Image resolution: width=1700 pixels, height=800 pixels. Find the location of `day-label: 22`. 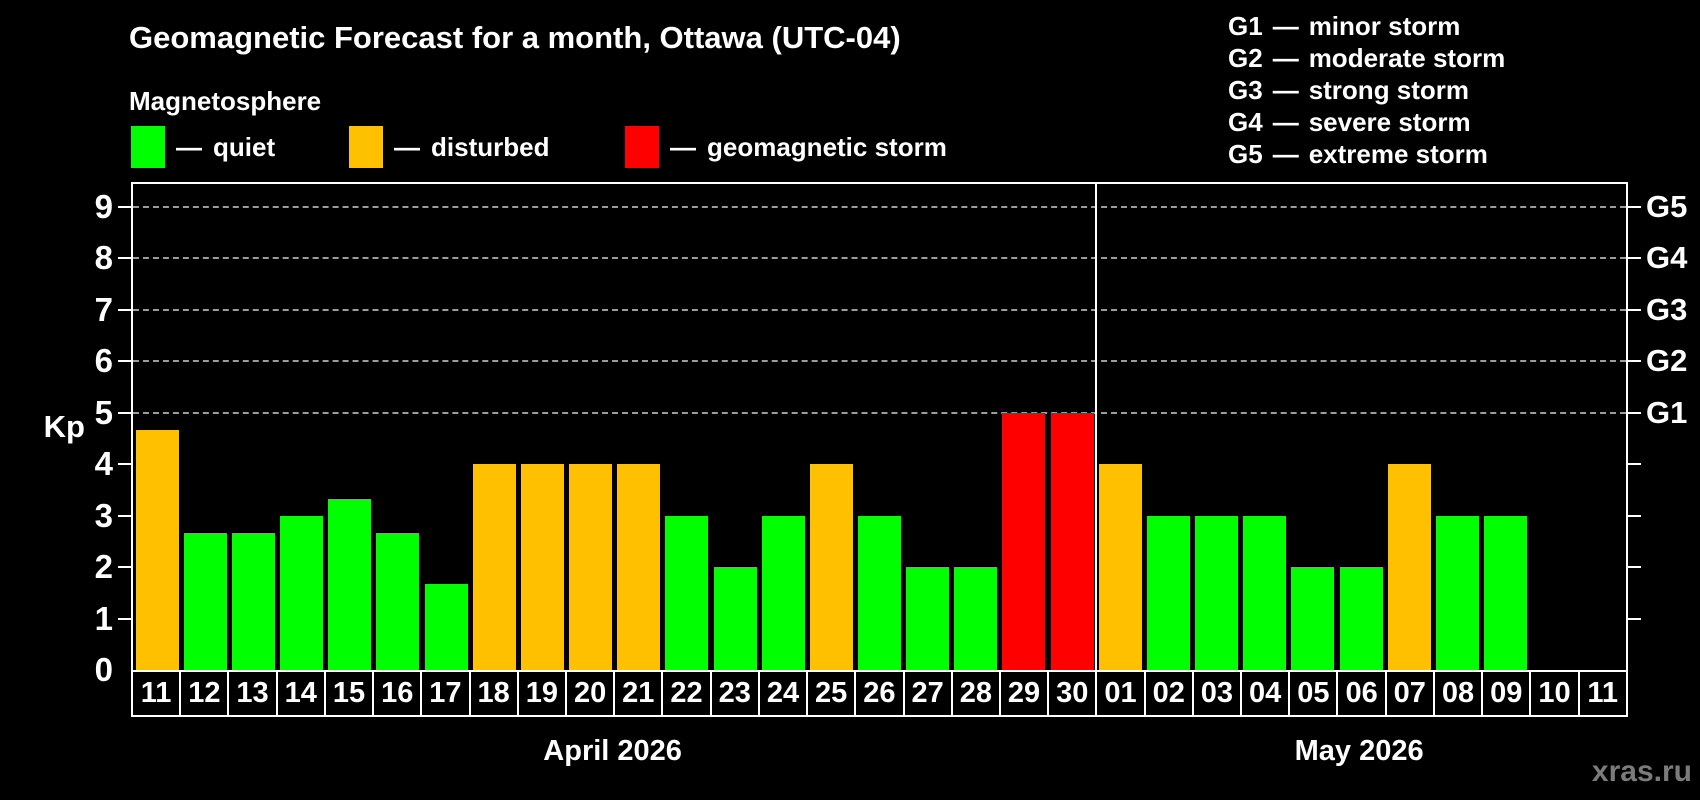

day-label: 22 is located at coordinates (686, 693).